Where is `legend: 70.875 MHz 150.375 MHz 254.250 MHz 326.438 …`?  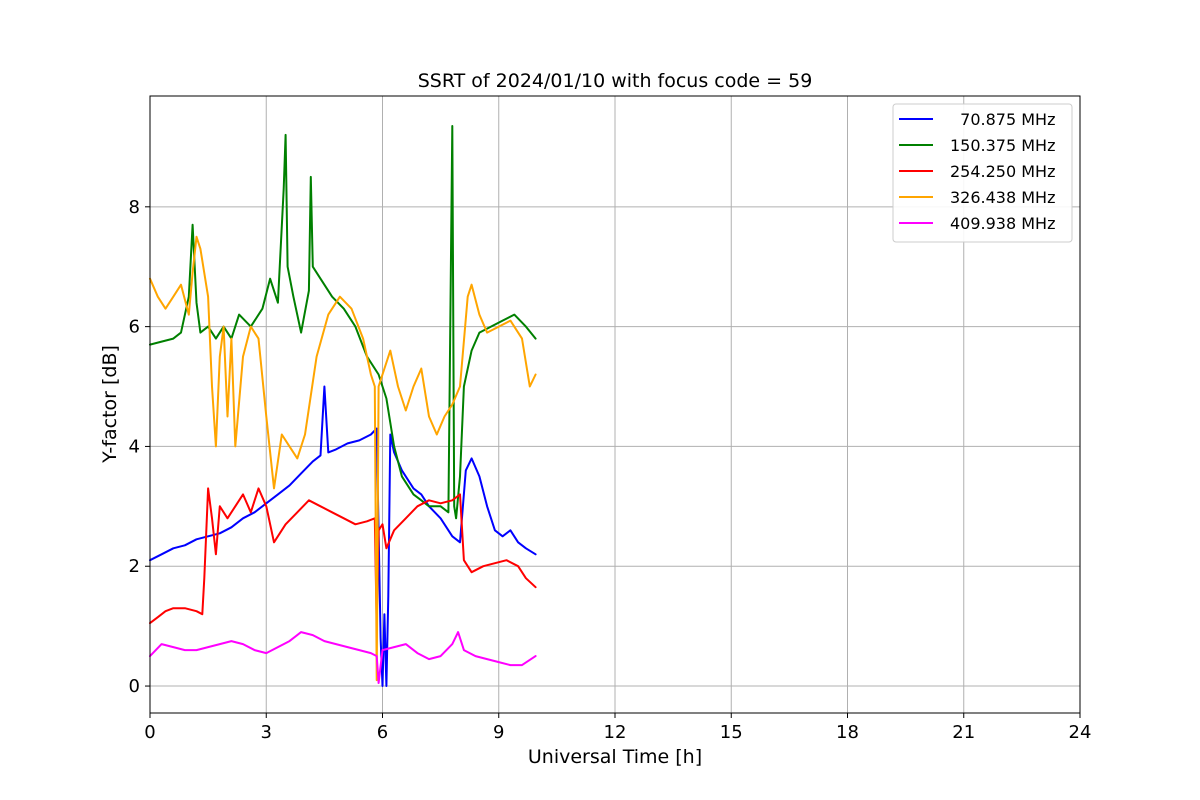
legend: 70.875 MHz 150.375 MHz 254.250 MHz 326.438 … is located at coordinates (982, 173).